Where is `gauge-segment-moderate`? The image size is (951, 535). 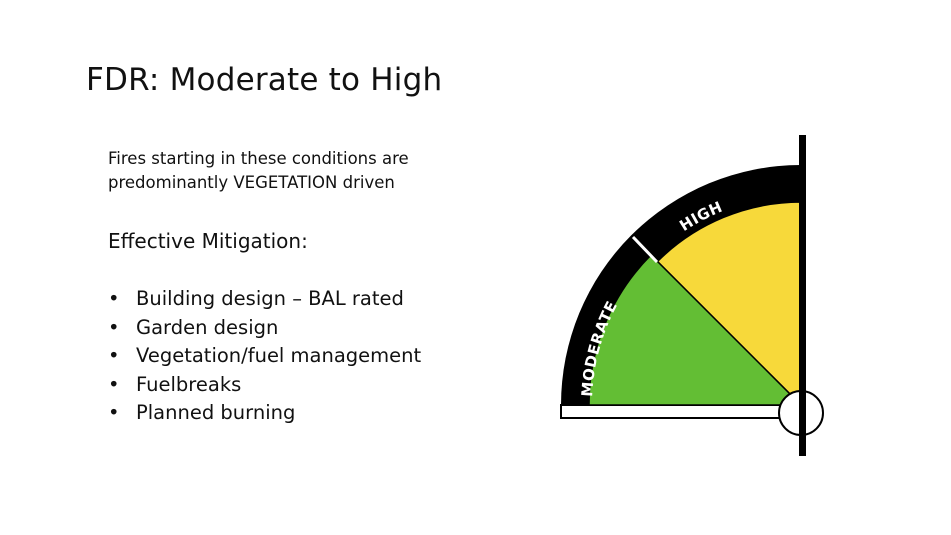 gauge-segment-moderate is located at coordinates (695, 329).